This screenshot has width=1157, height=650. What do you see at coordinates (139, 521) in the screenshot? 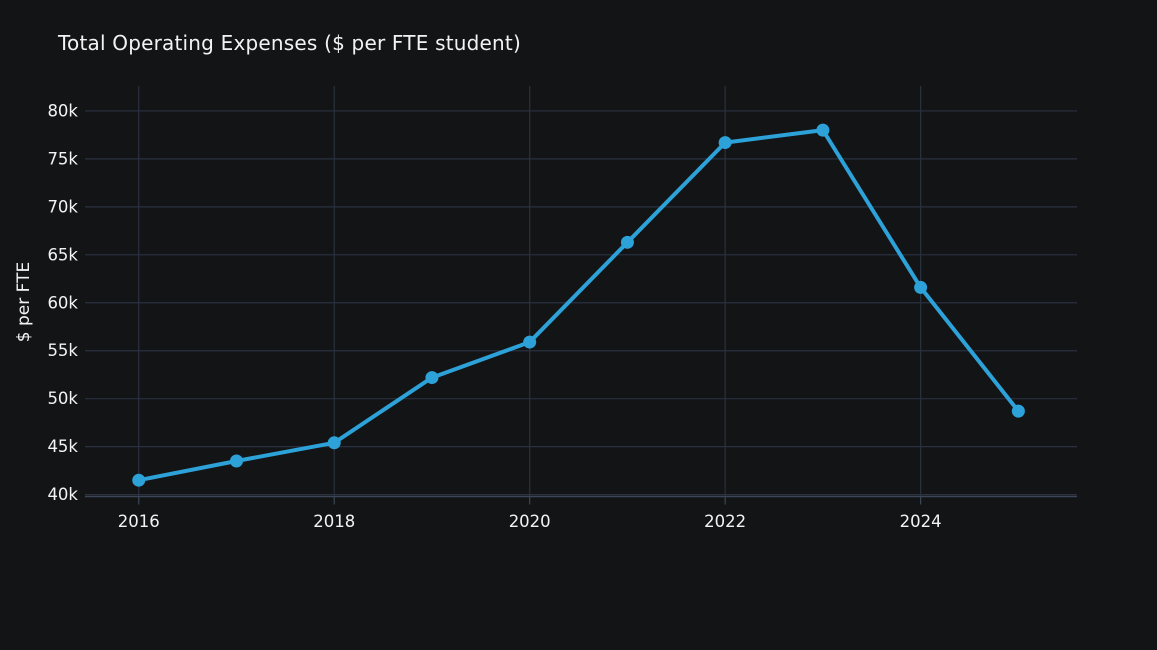
I see `x-tick-label: 2016` at bounding box center [139, 521].